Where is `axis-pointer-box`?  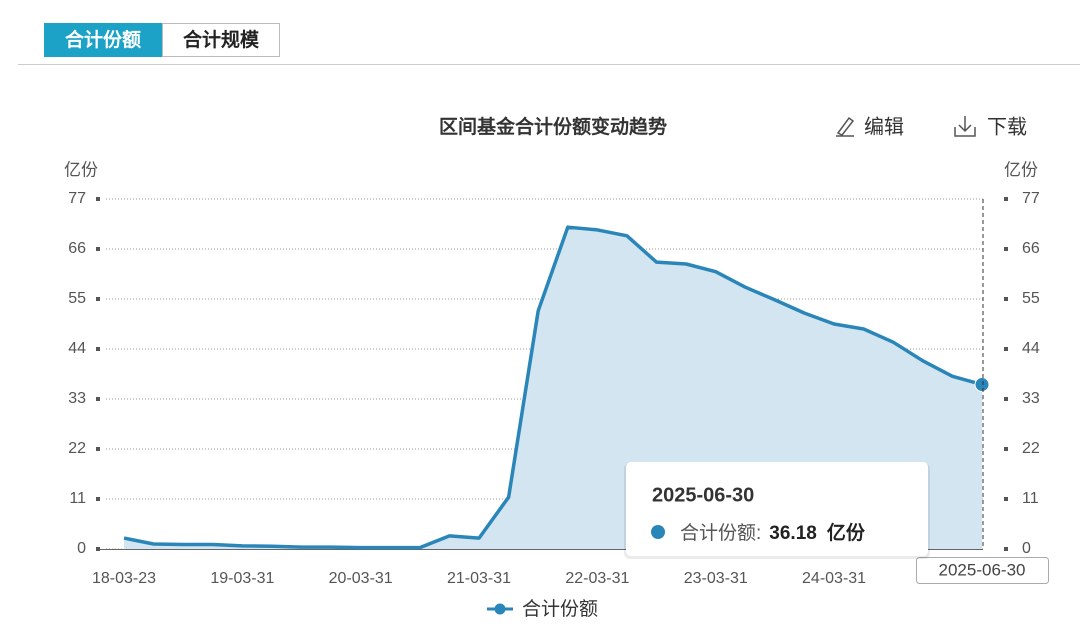
axis-pointer-box is located at coordinates (982, 570).